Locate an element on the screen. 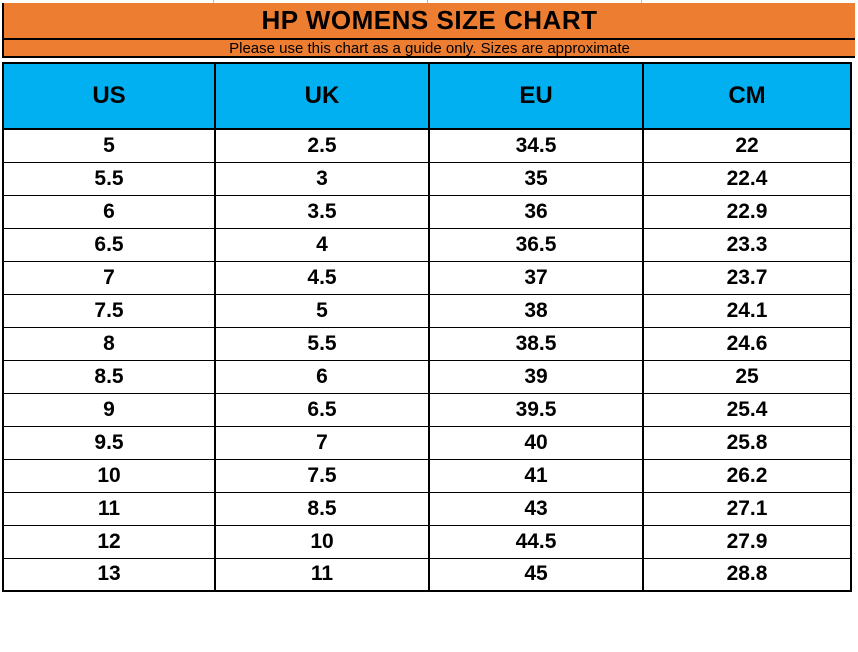 The width and height of the screenshot is (858, 652). table-cell: 39.5 is located at coordinates (536, 409).